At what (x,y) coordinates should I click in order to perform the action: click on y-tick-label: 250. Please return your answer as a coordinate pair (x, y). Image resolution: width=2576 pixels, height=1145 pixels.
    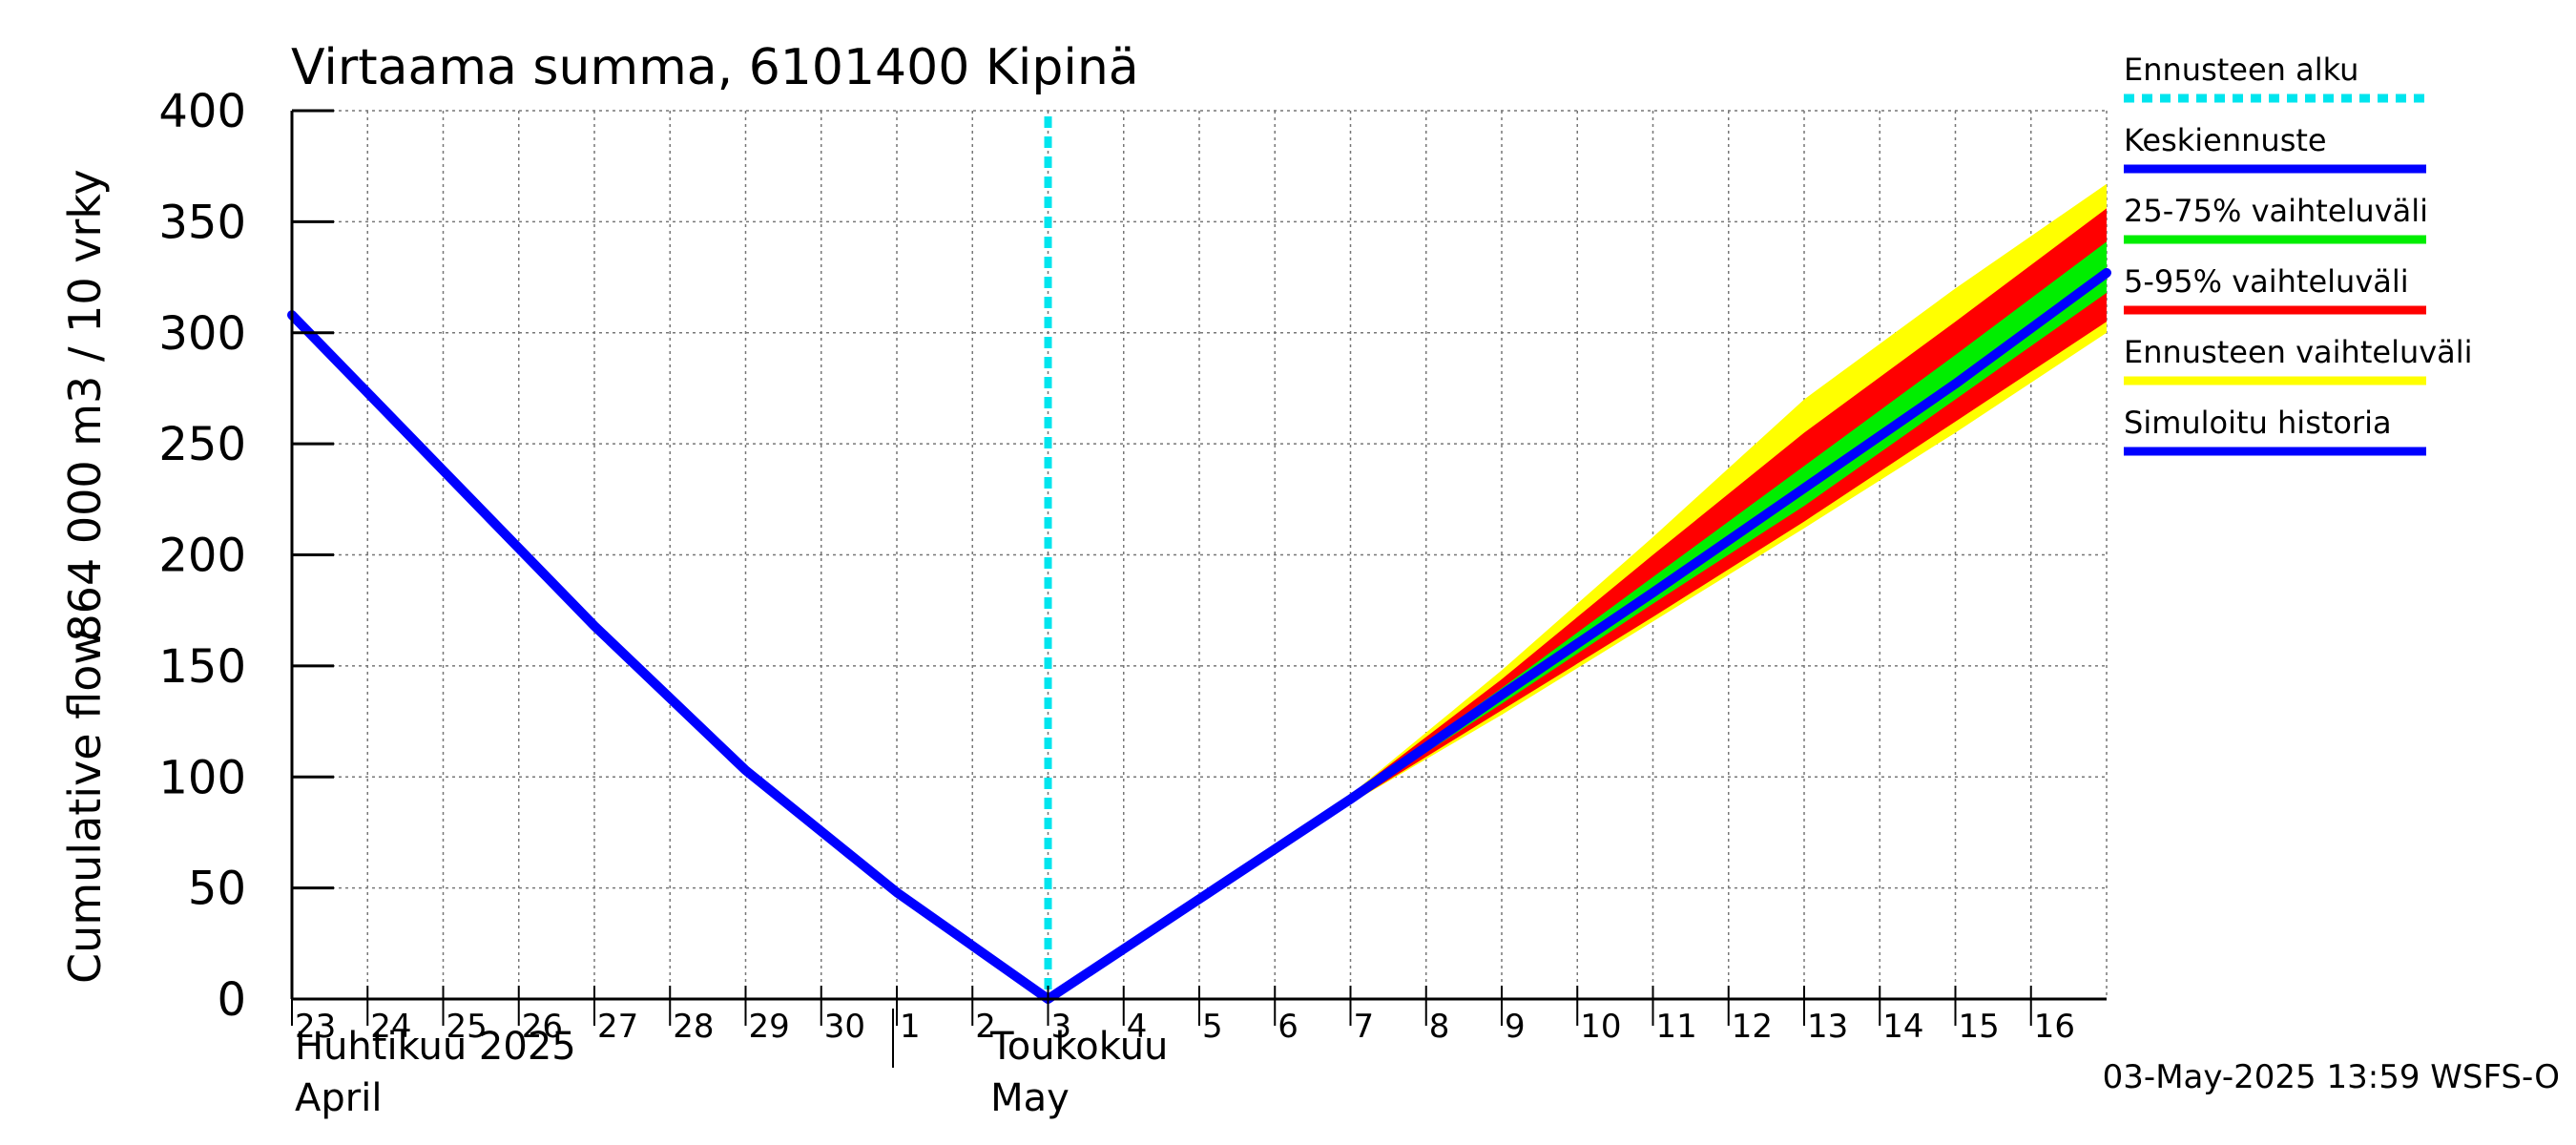
    Looking at the image, I should click on (202, 445).